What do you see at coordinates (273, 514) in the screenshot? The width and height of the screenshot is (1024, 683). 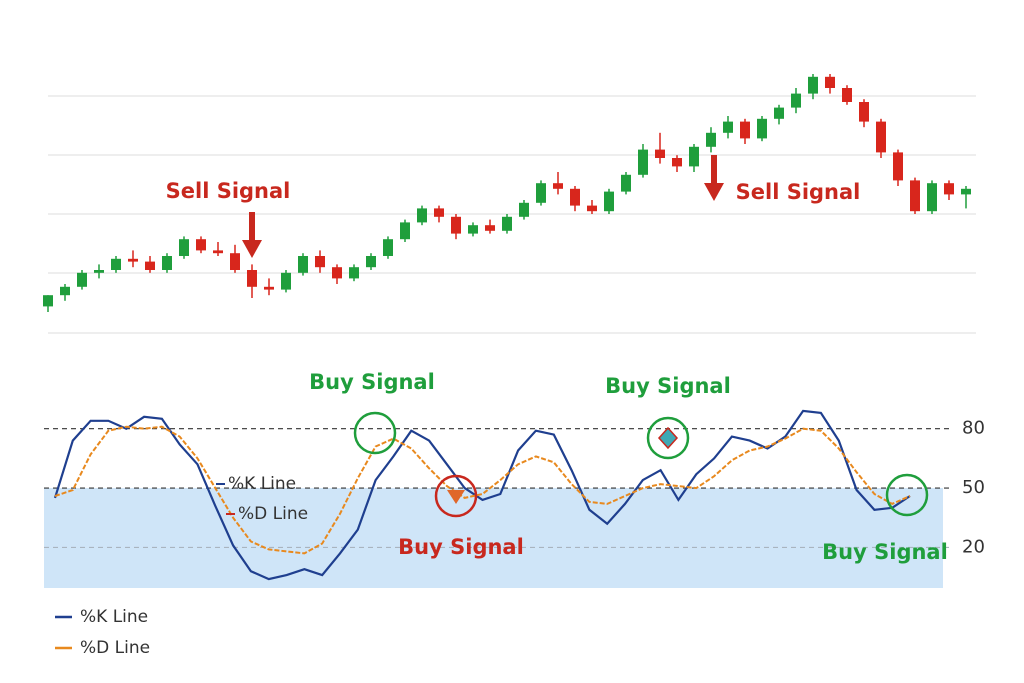 I see `annotation: %D Line` at bounding box center [273, 514].